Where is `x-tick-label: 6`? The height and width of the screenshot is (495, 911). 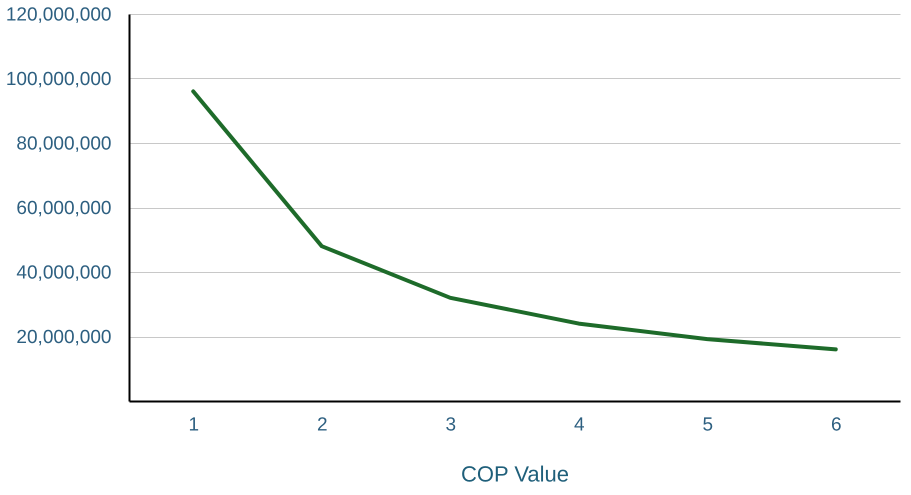 x-tick-label: 6 is located at coordinates (836, 425).